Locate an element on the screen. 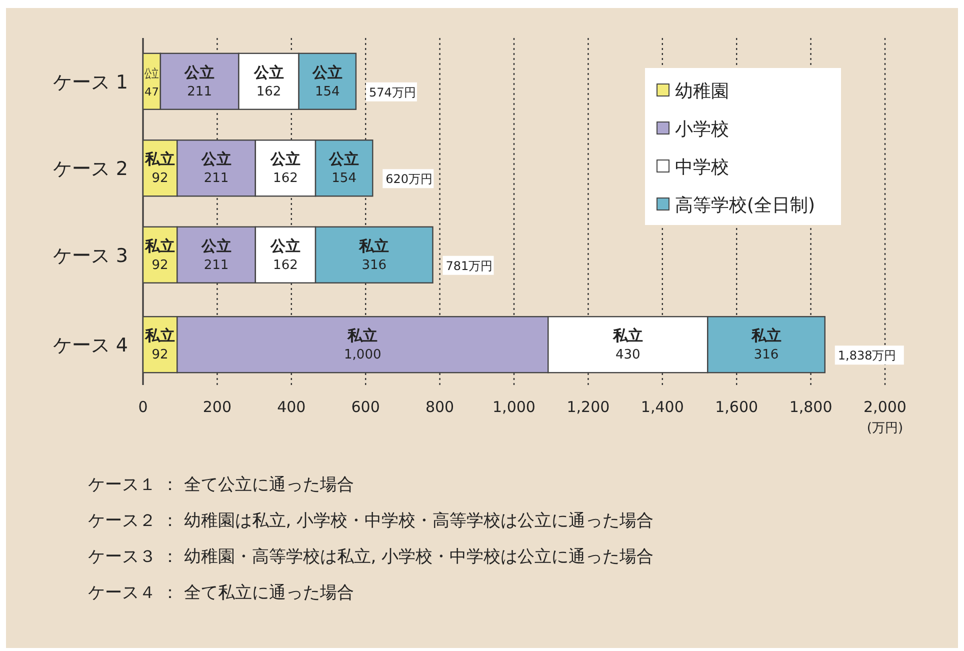 This screenshot has height=651, width=964. legend-label: 中学校 is located at coordinates (702, 167).